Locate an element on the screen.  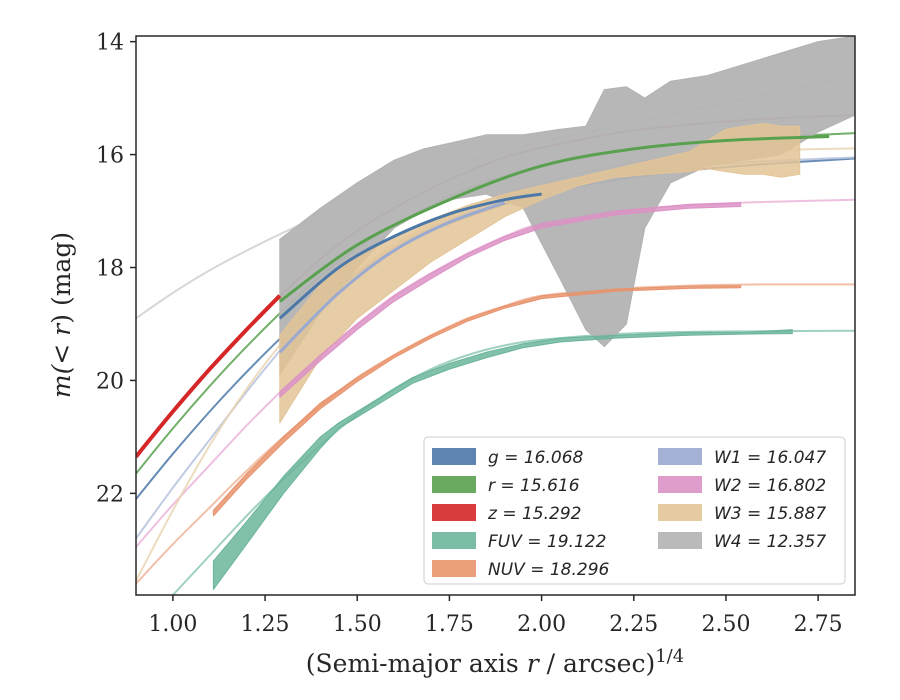
legend-label: FUV = 19.122 is located at coordinates (547, 542).